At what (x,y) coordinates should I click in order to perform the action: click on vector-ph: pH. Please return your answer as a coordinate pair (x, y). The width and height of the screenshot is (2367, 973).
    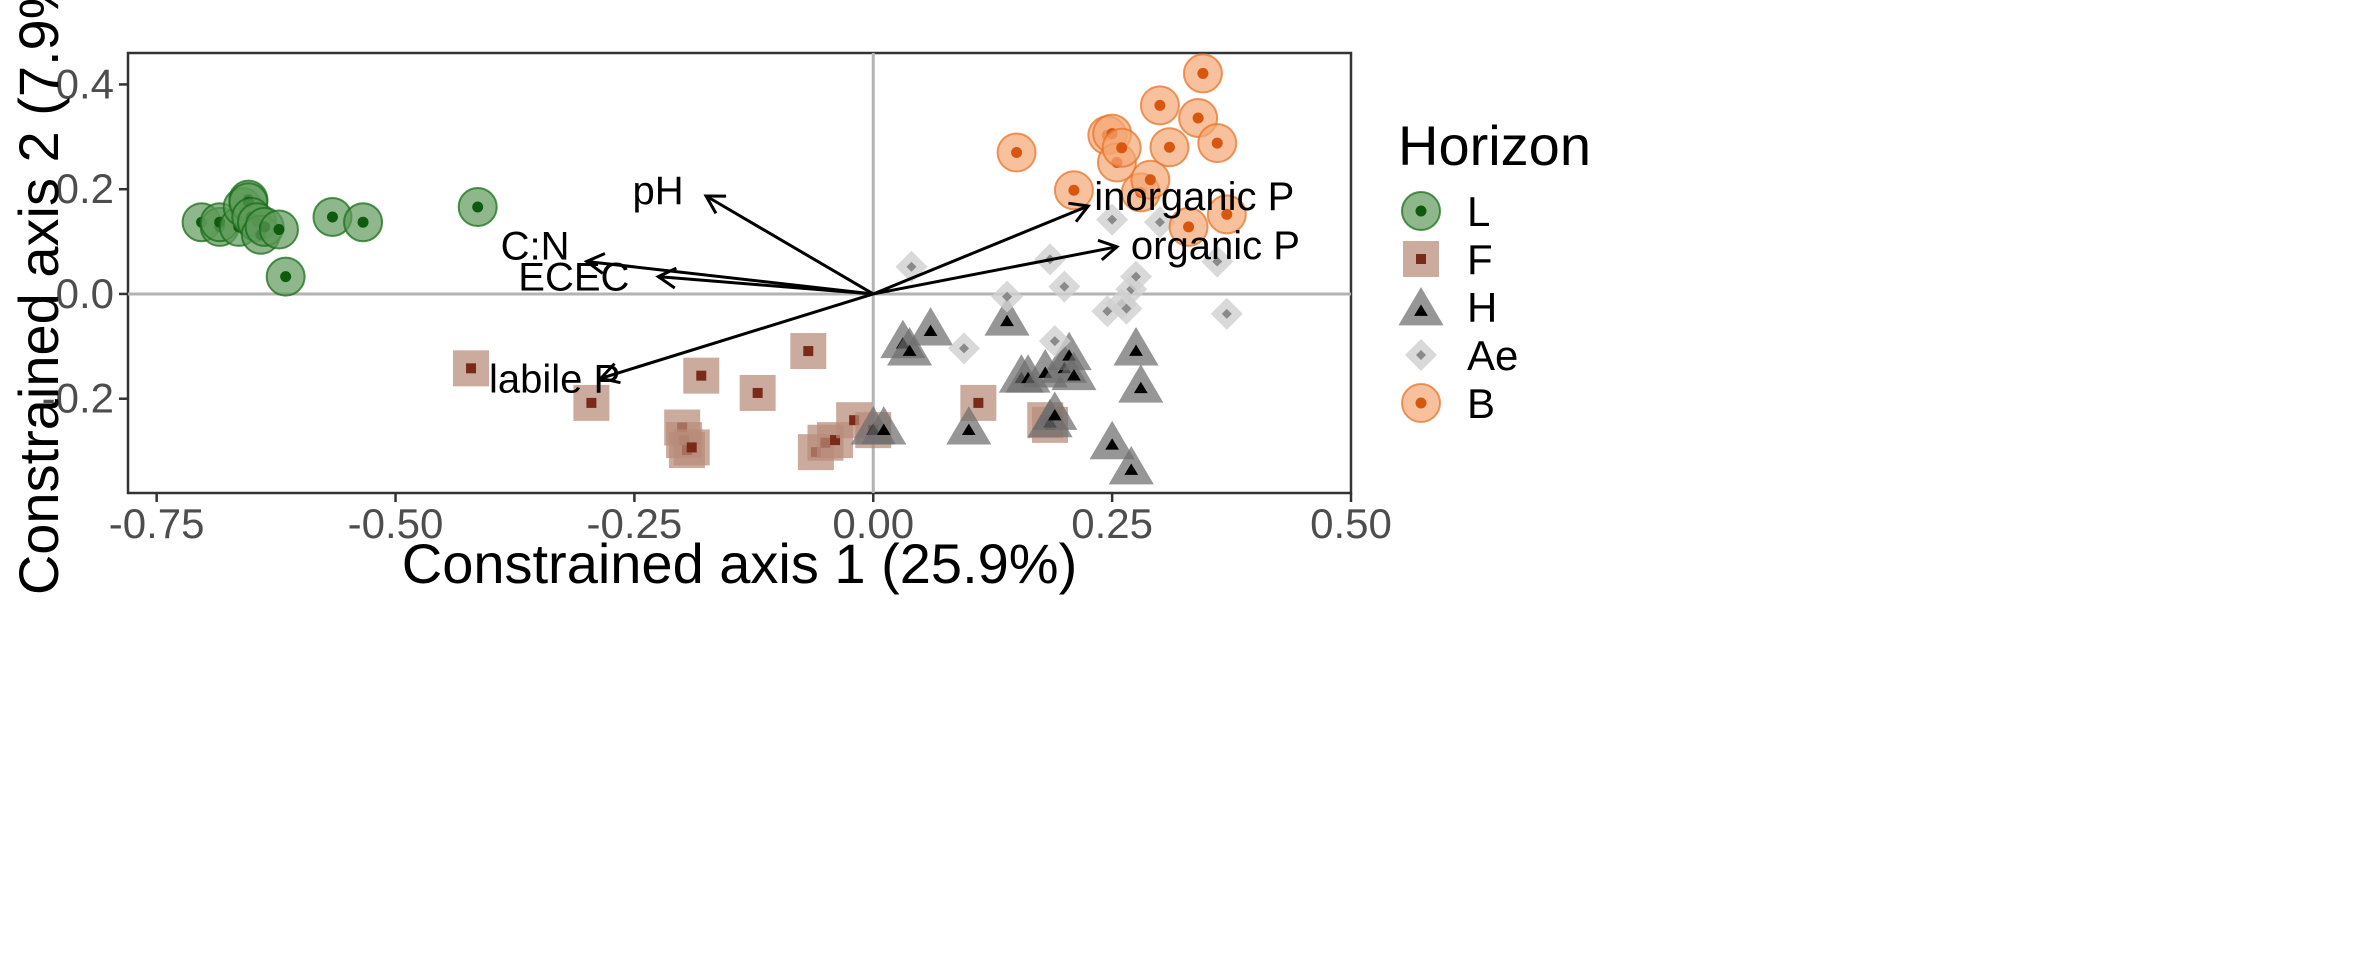
    Looking at the image, I should click on (753, 232).